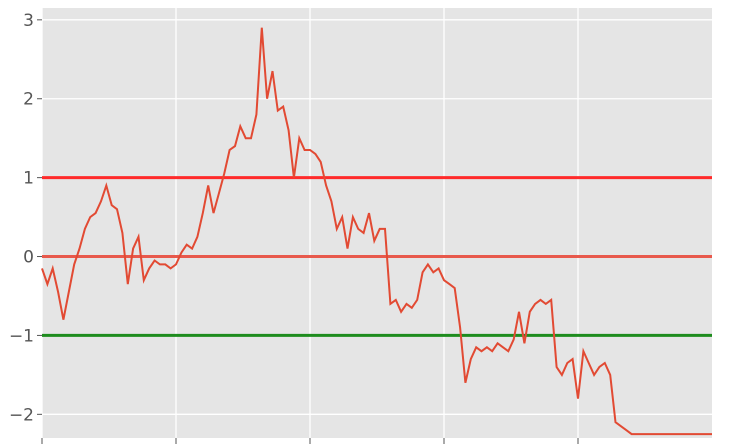 The width and height of the screenshot is (746, 446). Describe the element at coordinates (28, 100) in the screenshot. I see `y-tick-label: 2` at that location.